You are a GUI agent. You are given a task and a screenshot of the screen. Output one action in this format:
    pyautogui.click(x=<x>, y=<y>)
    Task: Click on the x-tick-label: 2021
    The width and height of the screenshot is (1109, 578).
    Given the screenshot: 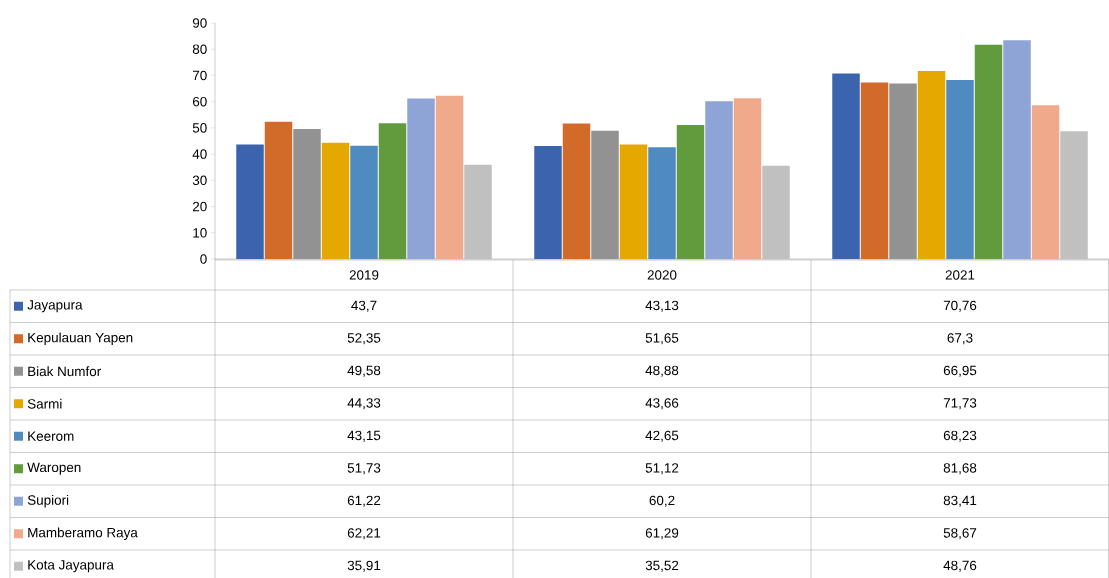 What is the action you would take?
    pyautogui.click(x=960, y=275)
    